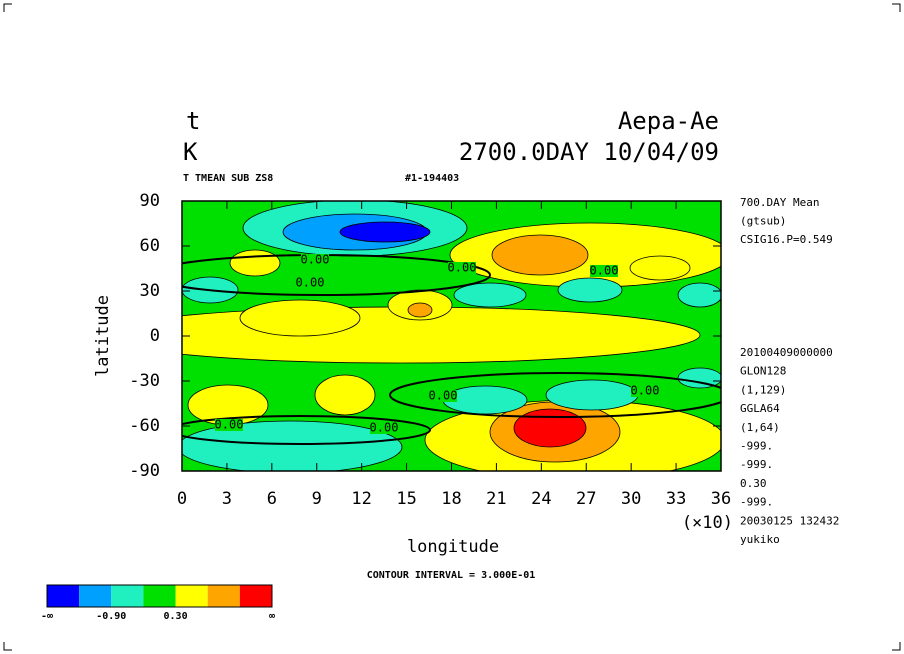 Image resolution: width=904 pixels, height=654 pixels. Describe the element at coordinates (190, 152) in the screenshot. I see `units: K` at that location.